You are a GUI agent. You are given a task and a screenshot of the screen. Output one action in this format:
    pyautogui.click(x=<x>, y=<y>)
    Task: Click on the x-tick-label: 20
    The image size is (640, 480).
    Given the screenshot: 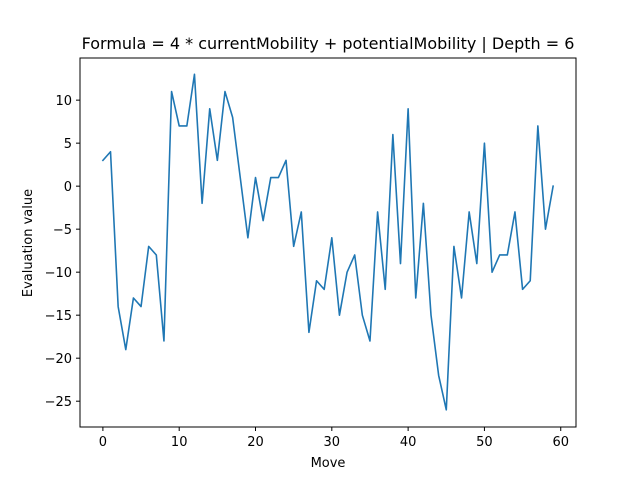 What is the action you would take?
    pyautogui.click(x=255, y=442)
    